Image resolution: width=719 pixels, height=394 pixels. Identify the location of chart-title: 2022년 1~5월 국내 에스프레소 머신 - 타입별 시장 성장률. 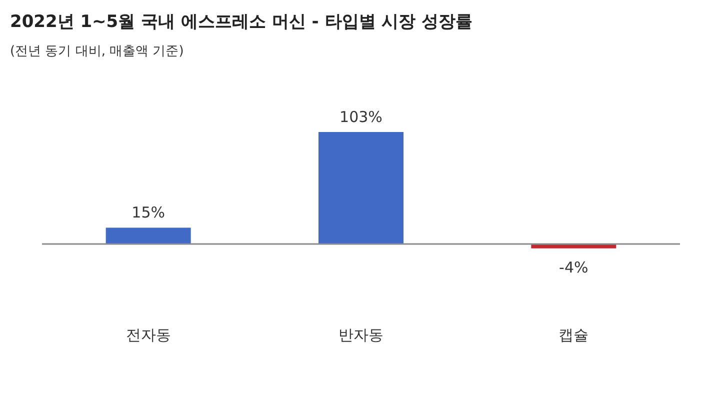
(241, 22).